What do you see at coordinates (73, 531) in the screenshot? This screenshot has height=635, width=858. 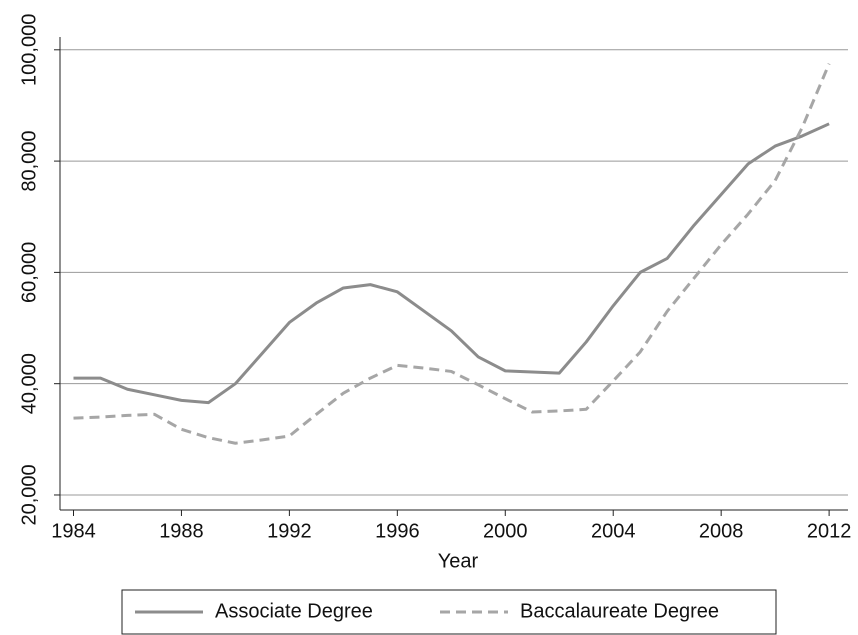 I see `x-tick-label: 1984` at bounding box center [73, 531].